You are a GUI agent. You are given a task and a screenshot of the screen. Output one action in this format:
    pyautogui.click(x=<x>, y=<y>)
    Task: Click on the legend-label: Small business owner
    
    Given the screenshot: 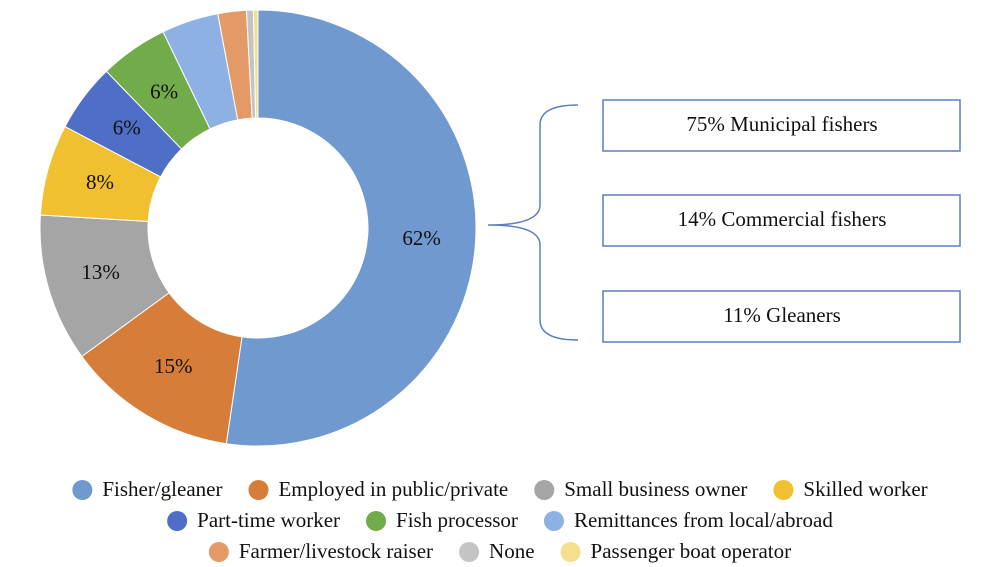 What is the action you would take?
    pyautogui.click(x=655, y=489)
    